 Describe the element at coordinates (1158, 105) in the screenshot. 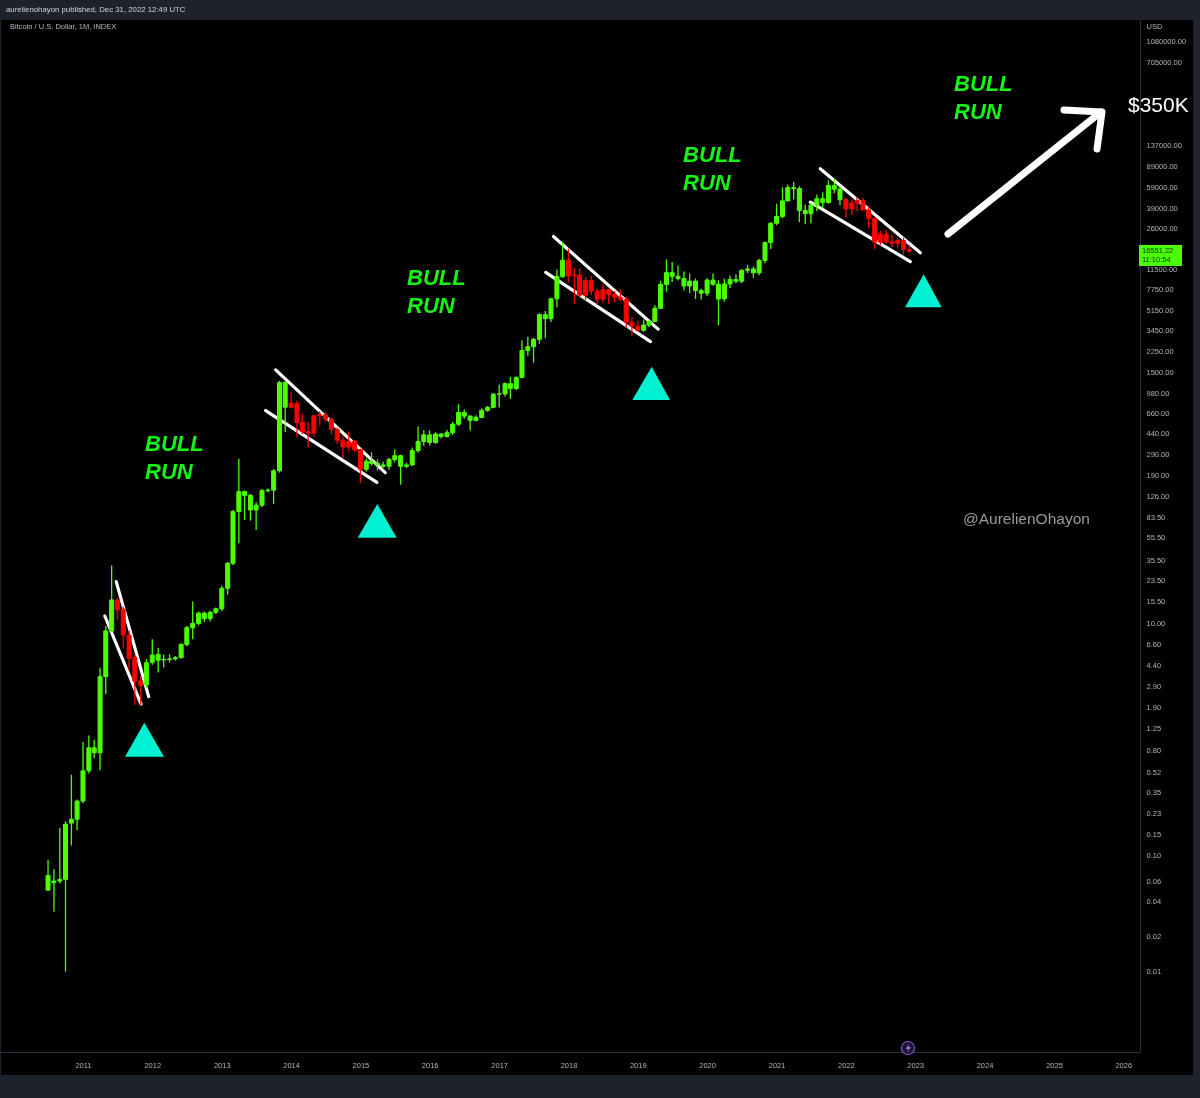

I see `annotation: $350K` at that location.